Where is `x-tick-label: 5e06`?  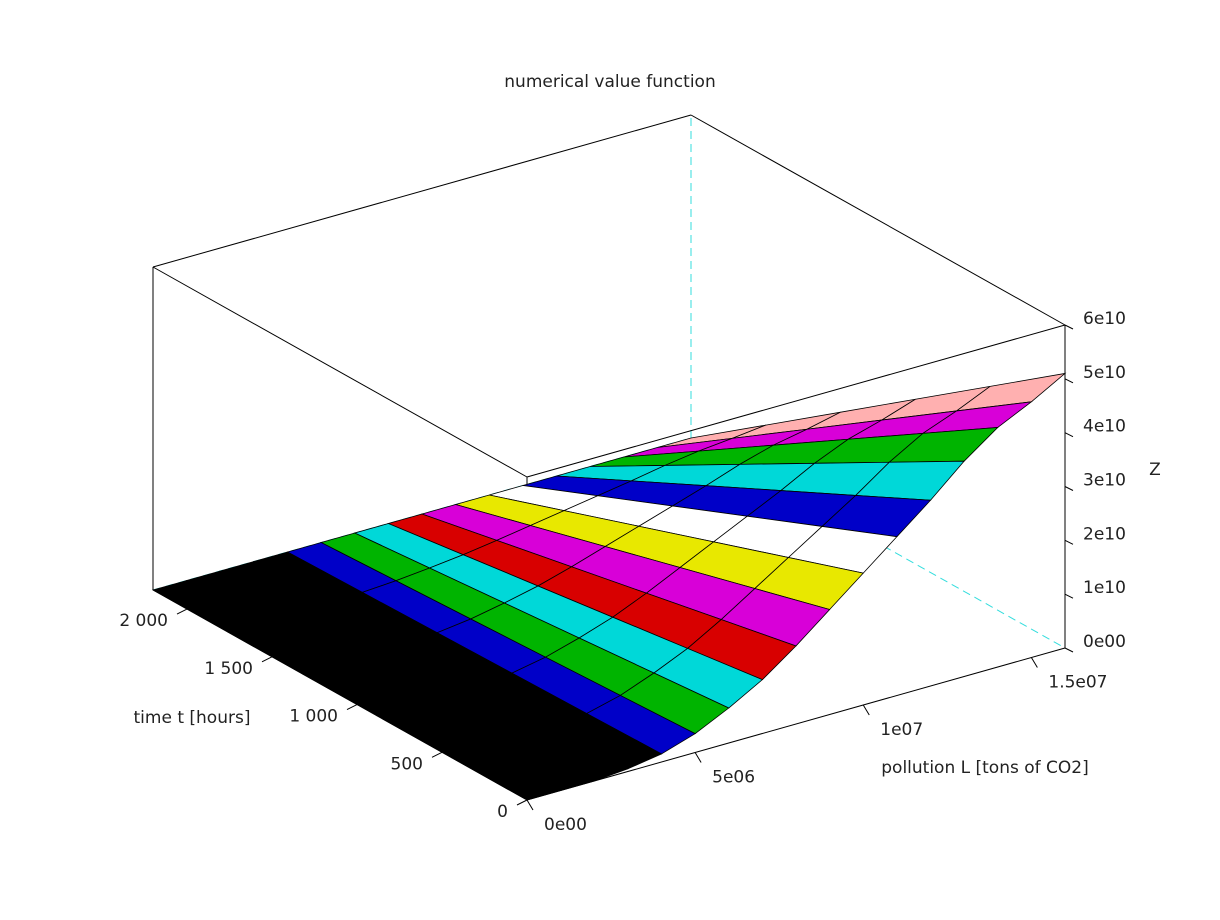 x-tick-label: 5e06 is located at coordinates (733, 778).